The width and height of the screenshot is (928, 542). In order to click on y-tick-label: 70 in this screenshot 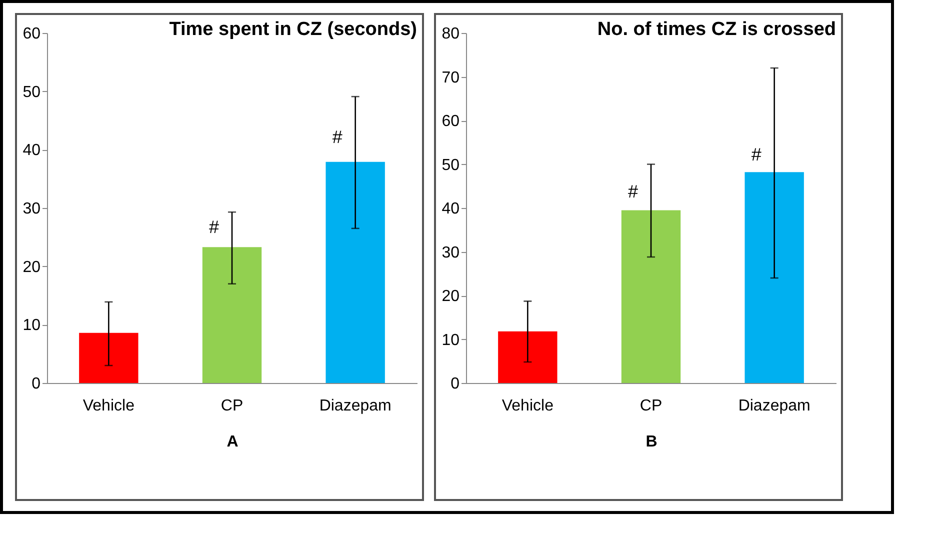, I will do `click(451, 77)`.